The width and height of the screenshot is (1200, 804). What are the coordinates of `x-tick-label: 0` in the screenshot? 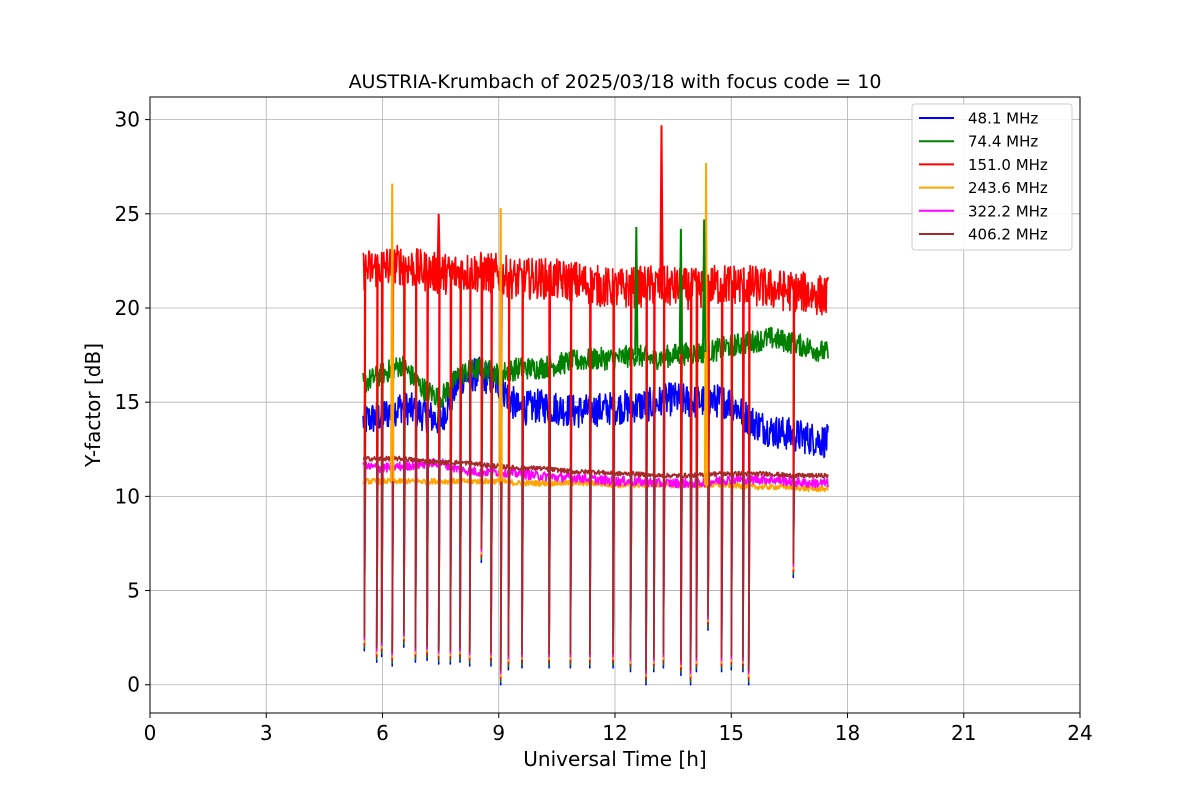 It's located at (150, 733).